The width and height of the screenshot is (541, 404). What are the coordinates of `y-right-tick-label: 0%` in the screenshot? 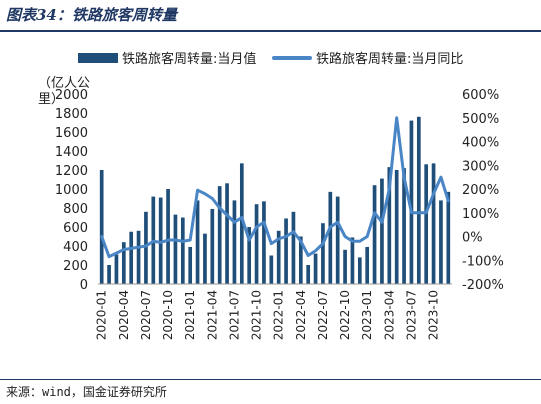 It's located at (472, 238).